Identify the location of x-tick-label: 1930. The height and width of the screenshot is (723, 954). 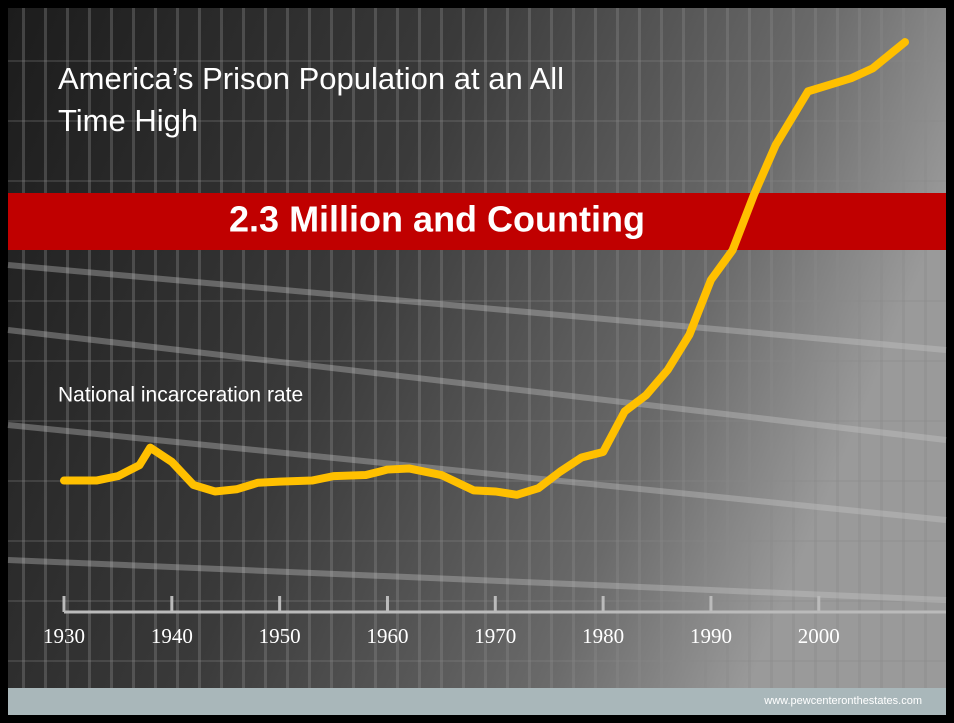
(64, 636).